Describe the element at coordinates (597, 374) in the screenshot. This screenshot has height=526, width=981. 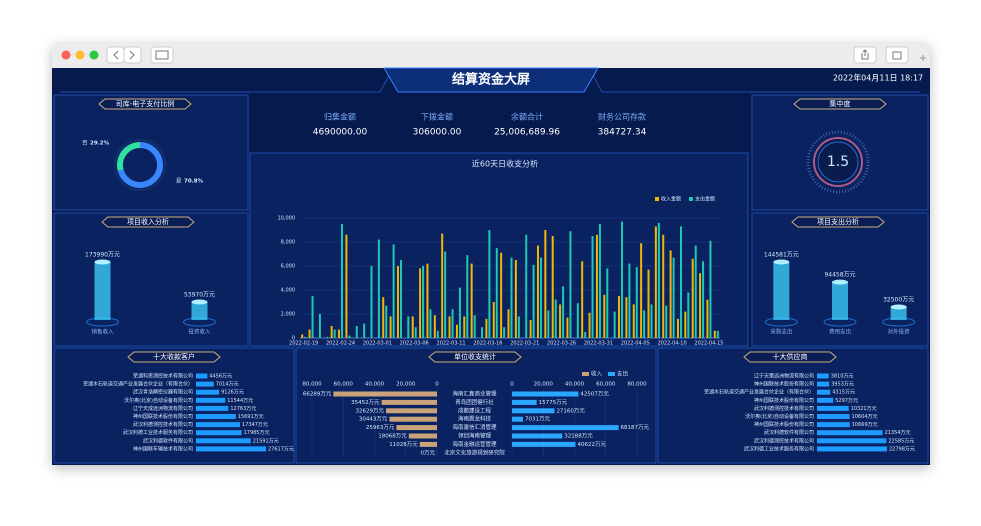
I see `legend-label: 收入` at that location.